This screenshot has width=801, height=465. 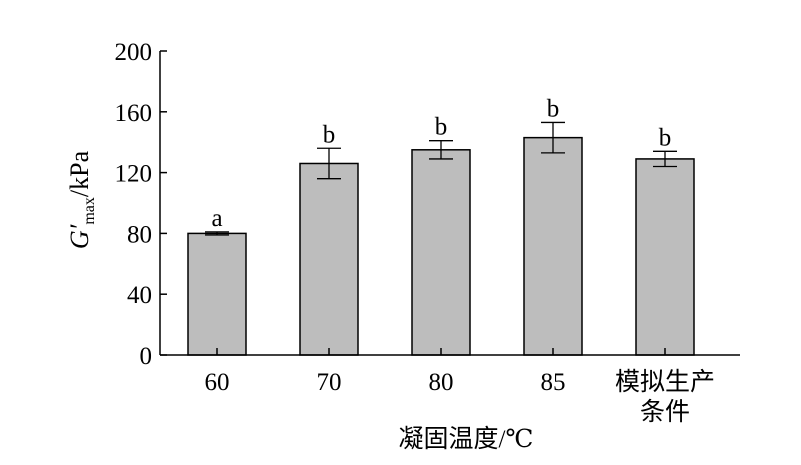 I want to click on x-category-label: 模拟生产, so click(x=665, y=382).